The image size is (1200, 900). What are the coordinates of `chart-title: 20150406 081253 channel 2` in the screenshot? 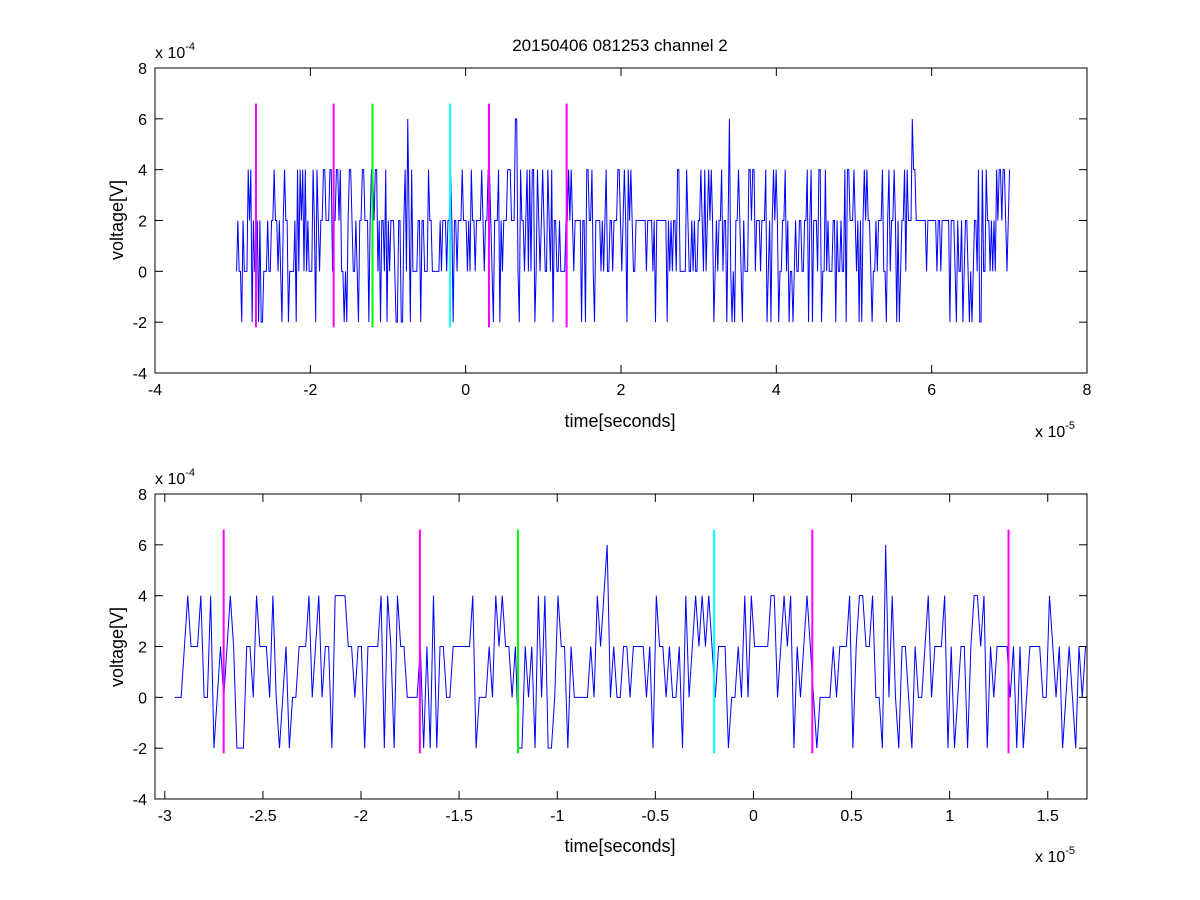 It's located at (620, 45).